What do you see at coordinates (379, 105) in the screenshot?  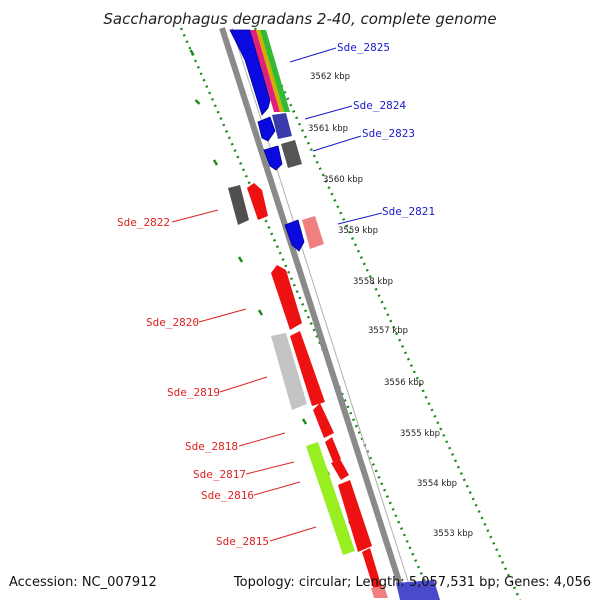 I see `gene-label-sde-2824: Sde_2824` at bounding box center [379, 105].